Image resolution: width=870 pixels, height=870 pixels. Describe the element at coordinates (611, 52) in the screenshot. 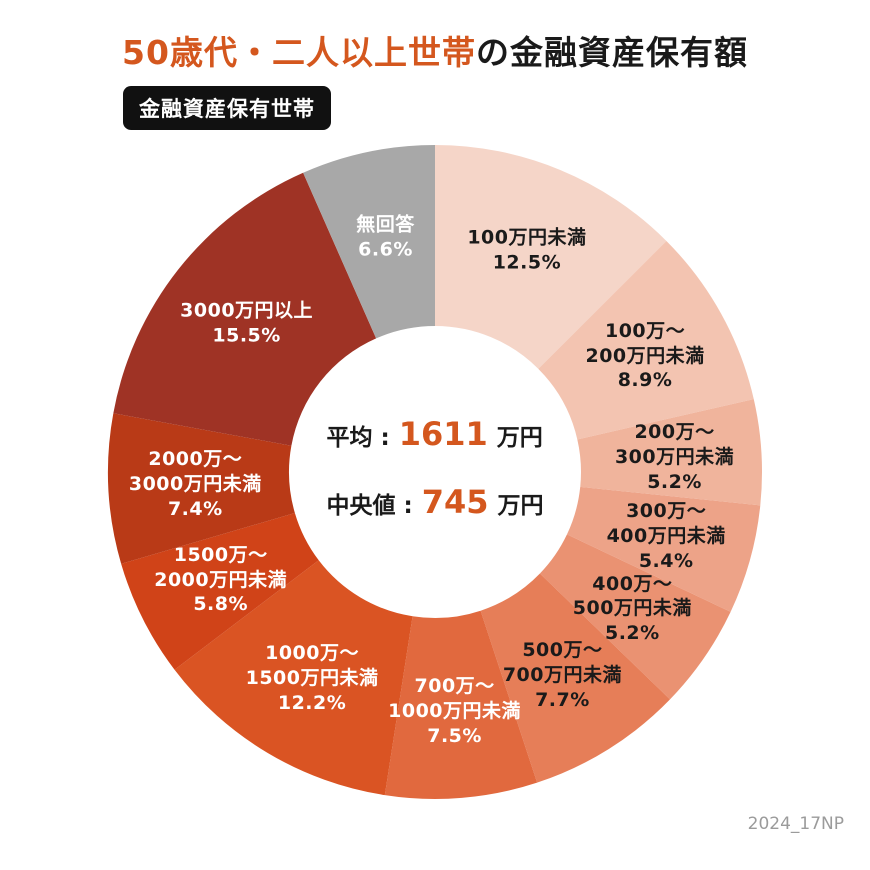

I see `title-rest: の金融資産保有額` at that location.